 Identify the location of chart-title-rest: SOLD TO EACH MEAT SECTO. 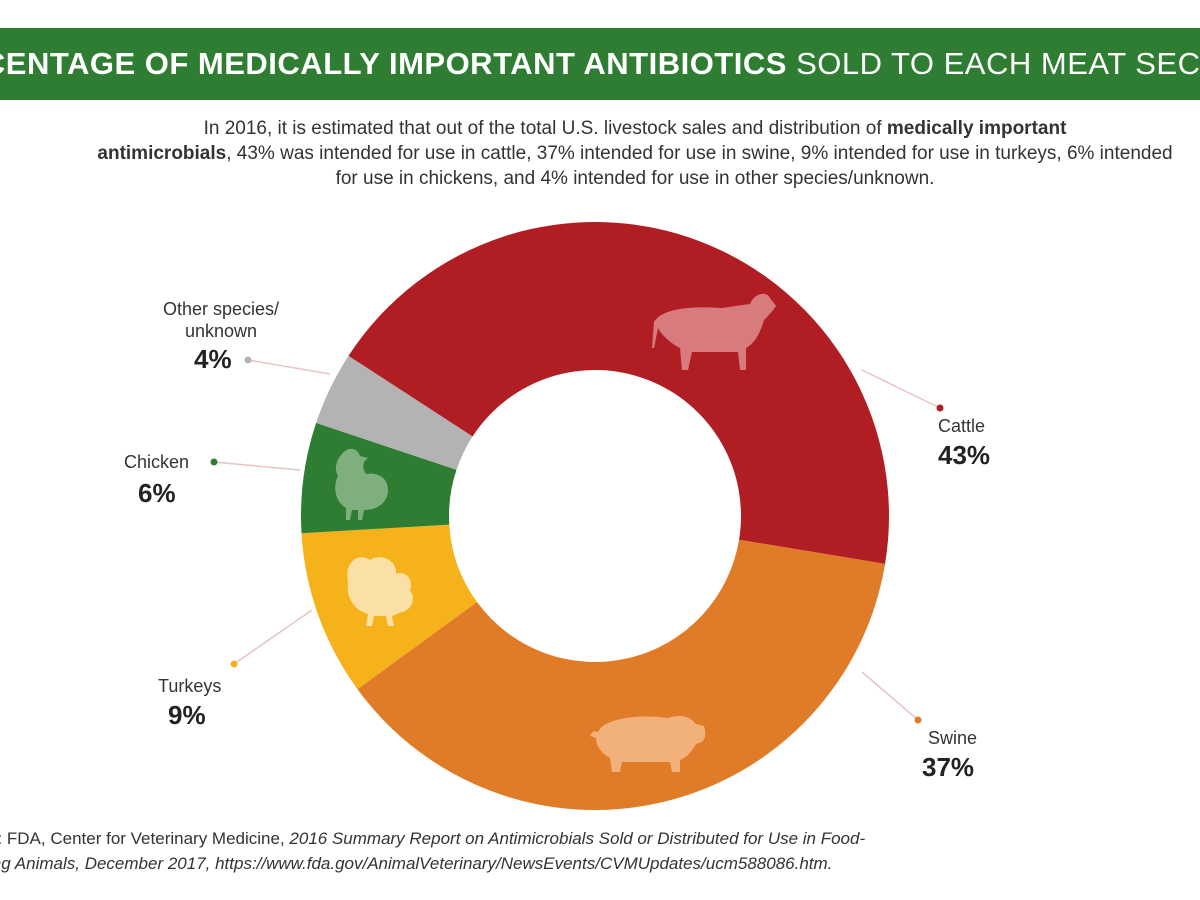
(998, 63).